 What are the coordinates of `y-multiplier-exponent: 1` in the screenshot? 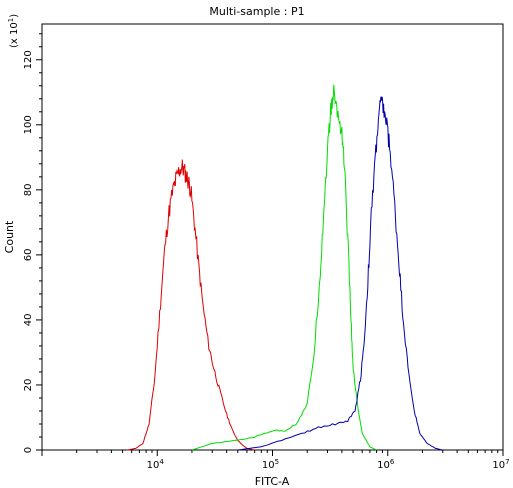 It's located at (11, 20).